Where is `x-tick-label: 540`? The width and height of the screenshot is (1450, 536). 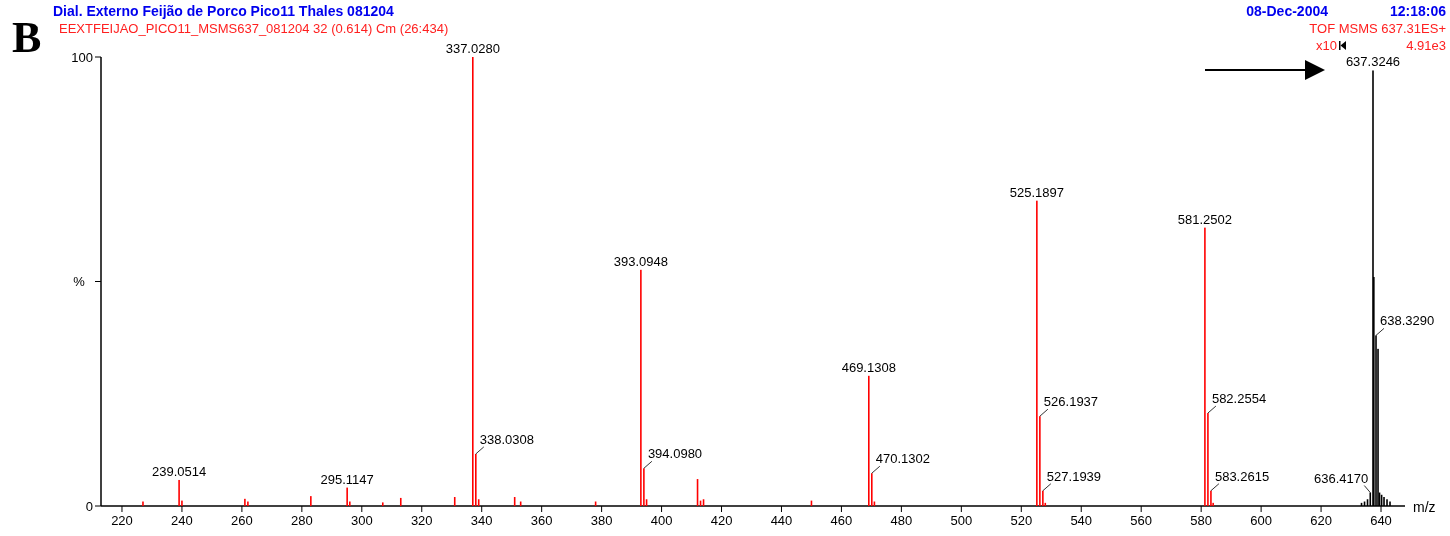
x-tick-label: 540 is located at coordinates (1081, 520).